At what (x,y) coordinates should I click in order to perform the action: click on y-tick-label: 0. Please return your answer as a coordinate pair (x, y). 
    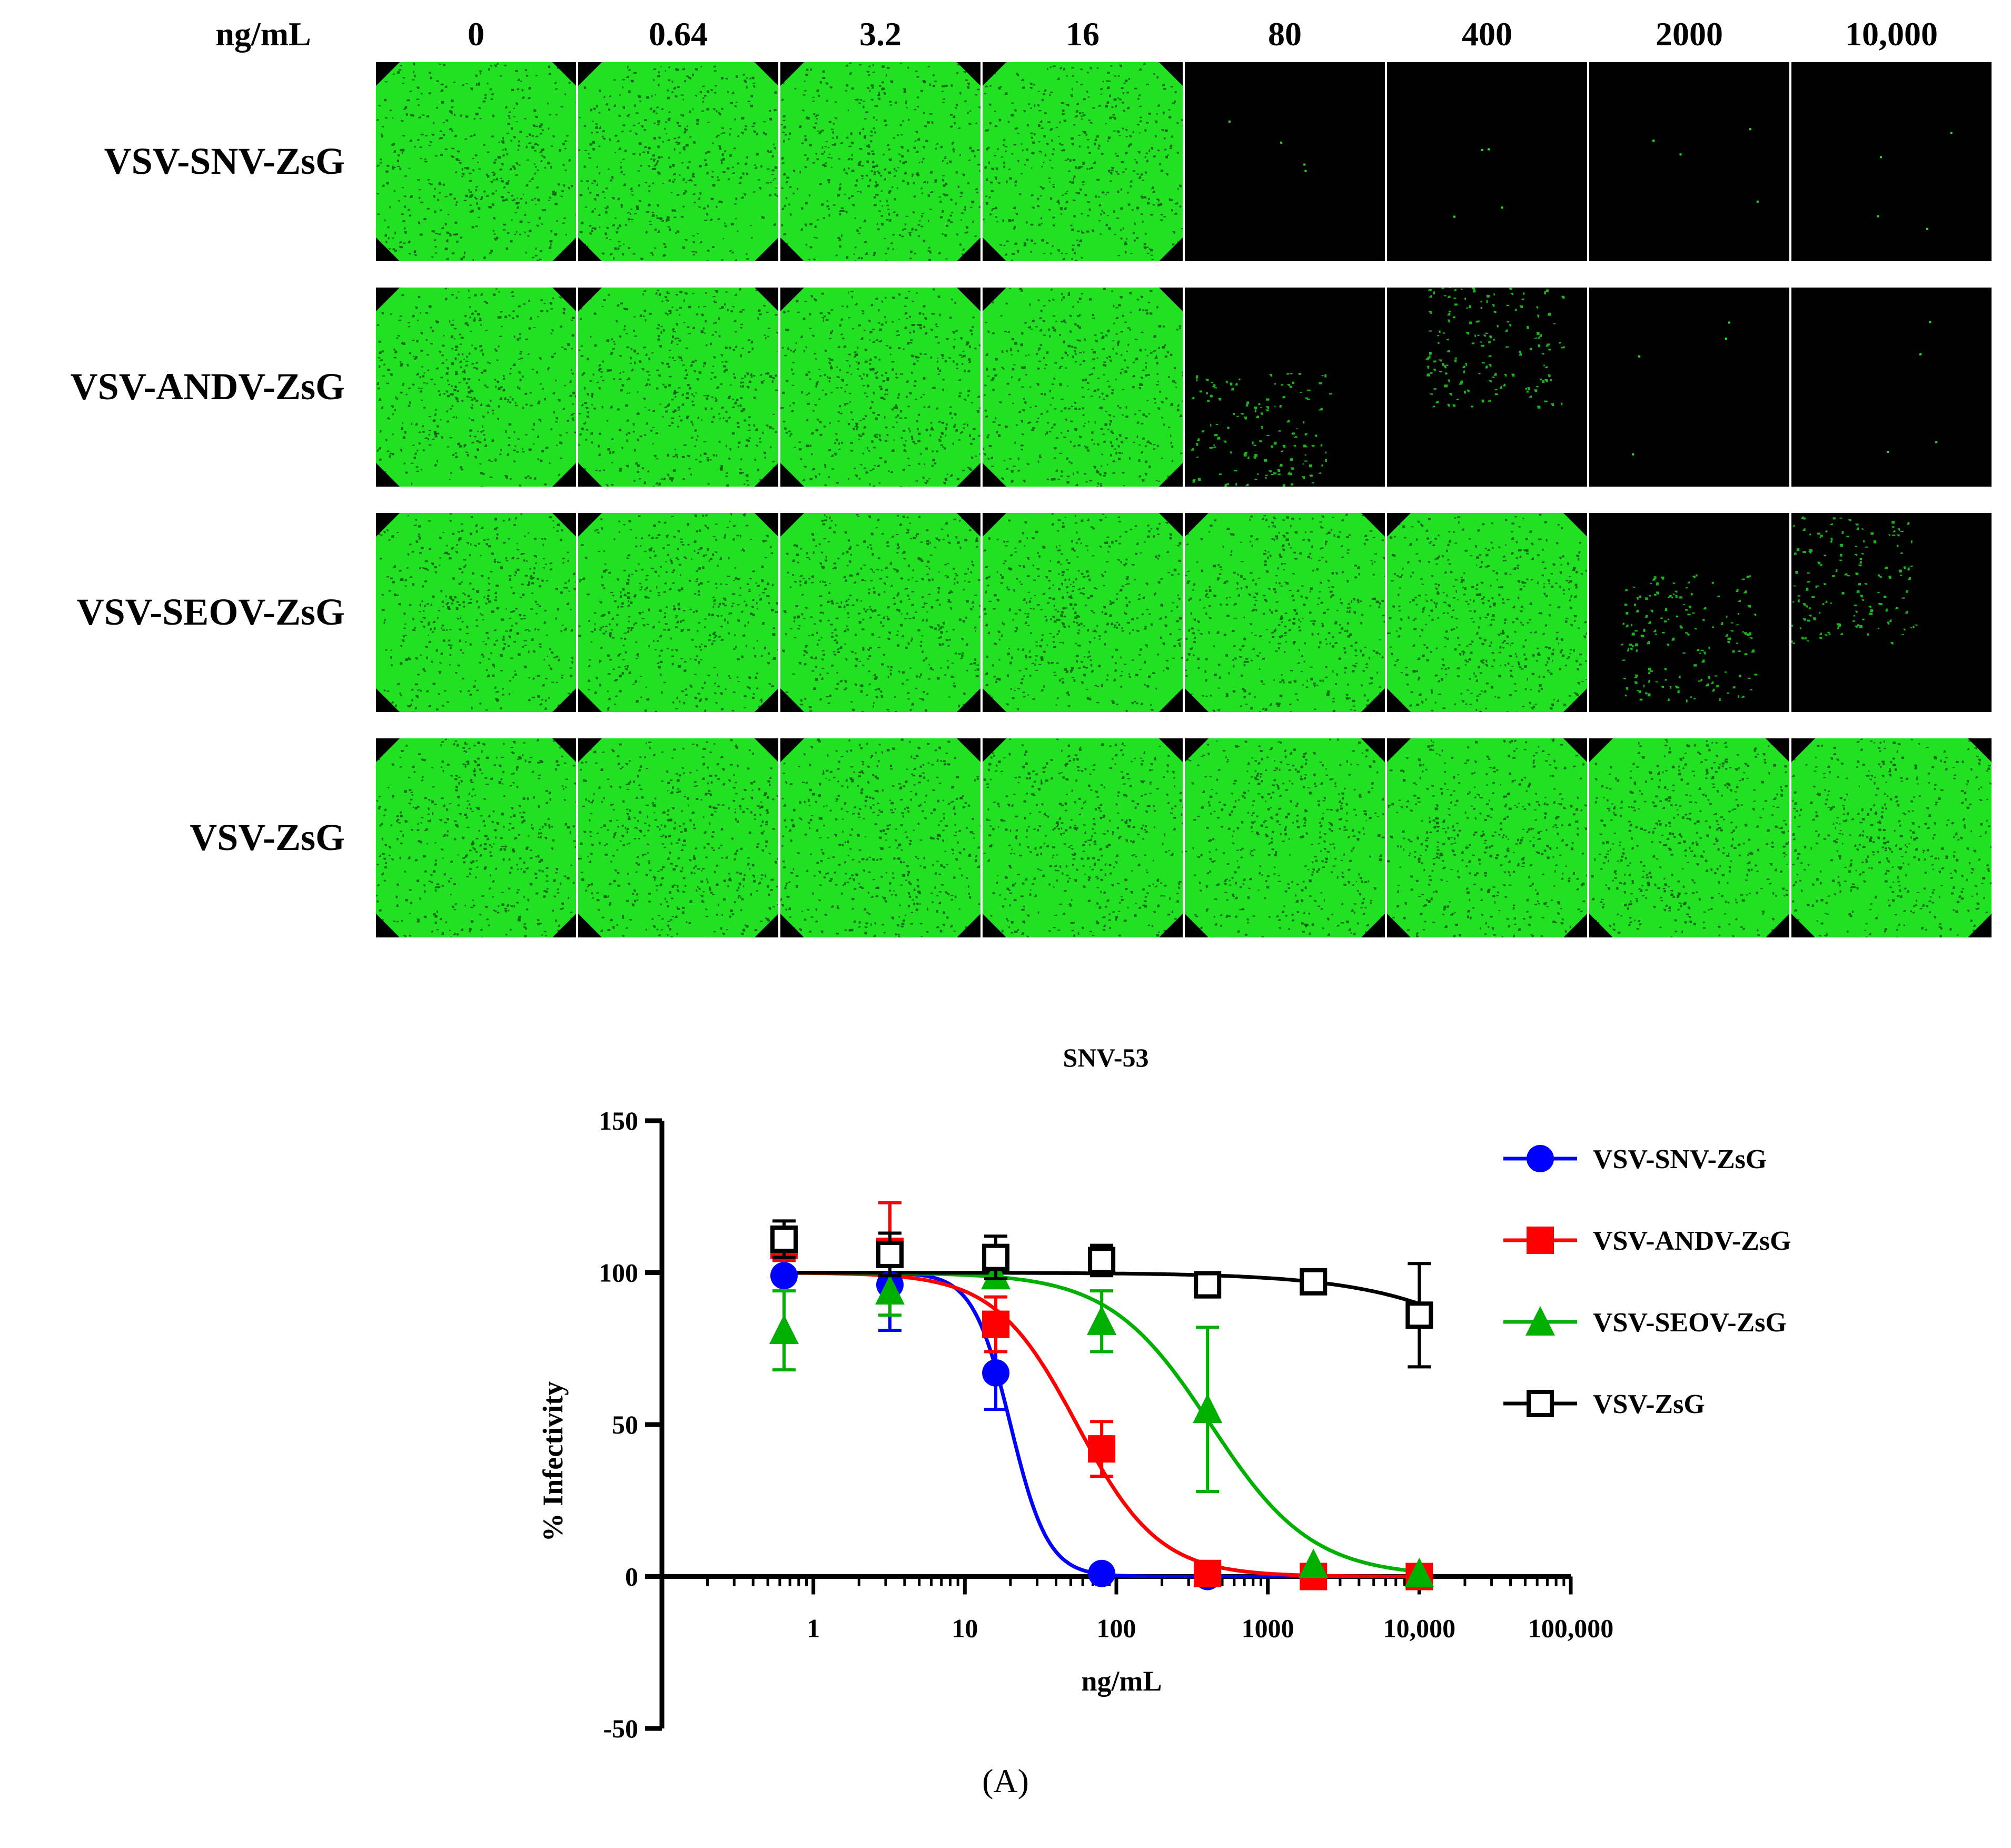
    Looking at the image, I should click on (632, 1577).